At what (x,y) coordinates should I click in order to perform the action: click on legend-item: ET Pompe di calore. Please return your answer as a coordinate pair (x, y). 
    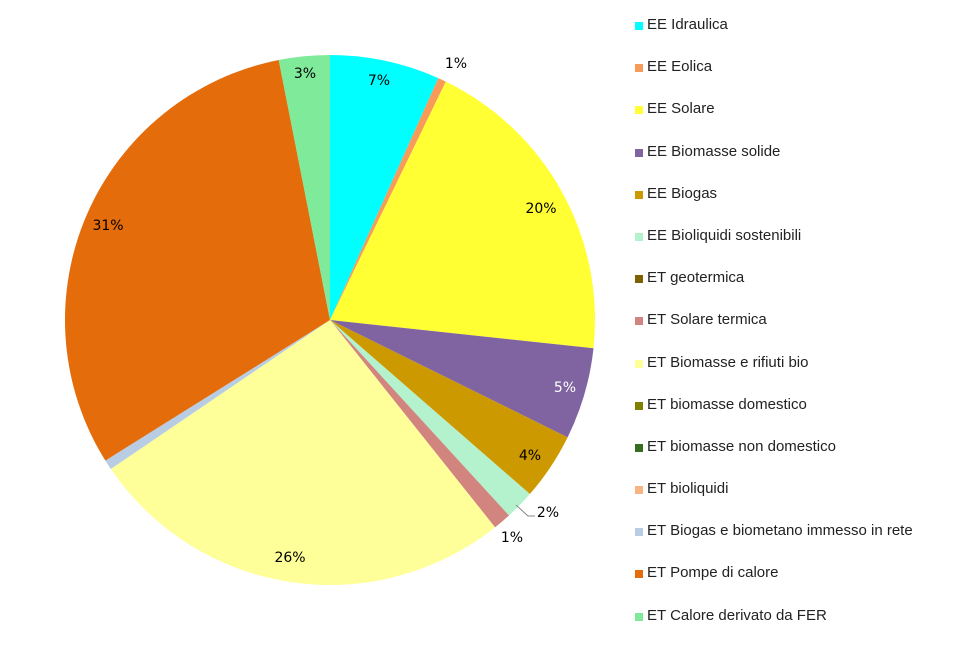
    Looking at the image, I should click on (774, 585).